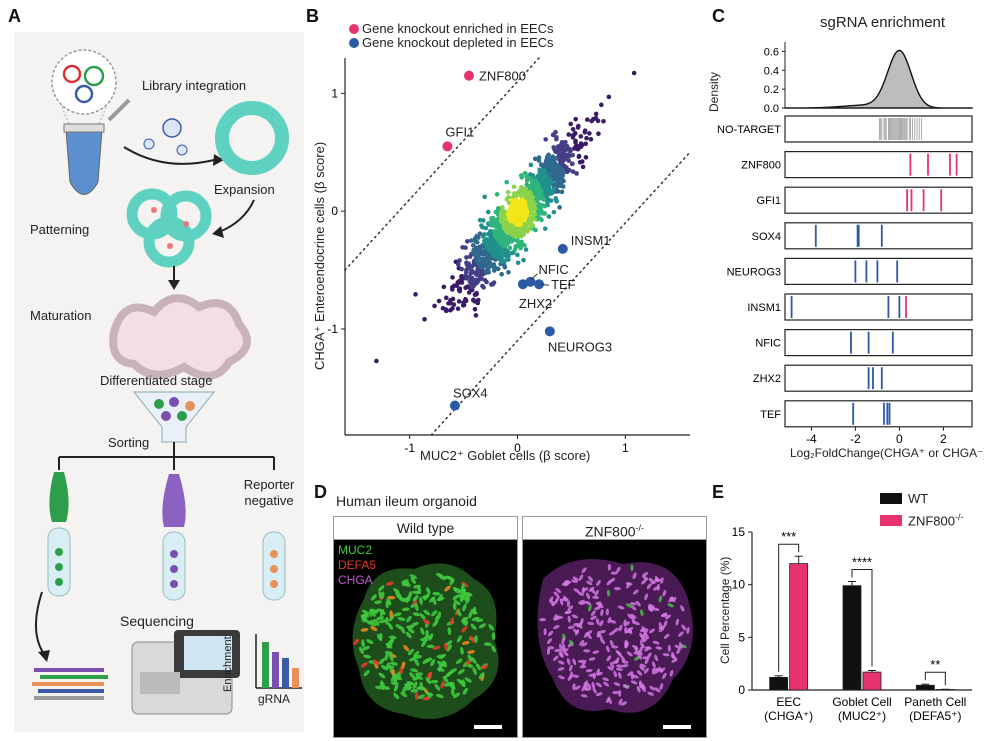  I want to click on highlight-point-nfic, so click(530, 281).